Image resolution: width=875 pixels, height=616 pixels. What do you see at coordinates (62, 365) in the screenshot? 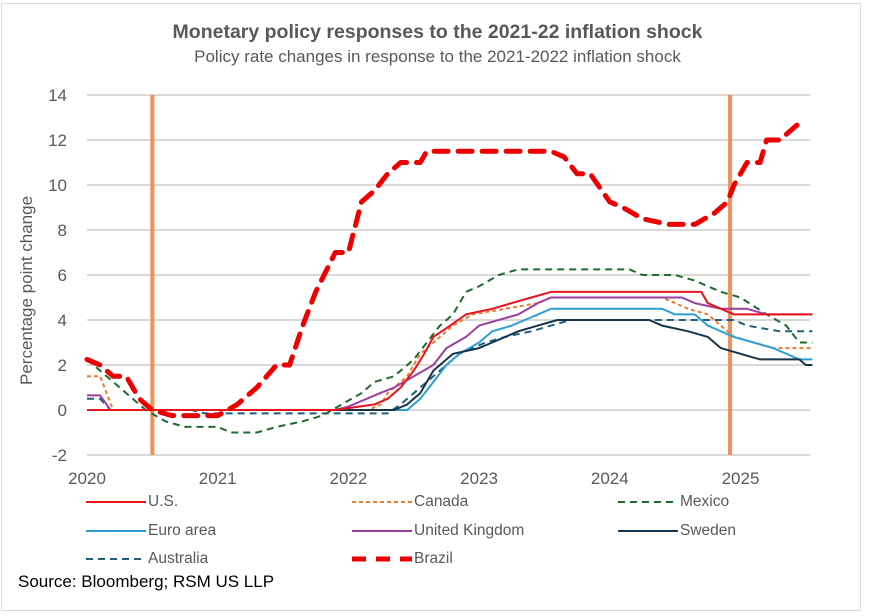
I see `y-tick-label: 2` at bounding box center [62, 365].